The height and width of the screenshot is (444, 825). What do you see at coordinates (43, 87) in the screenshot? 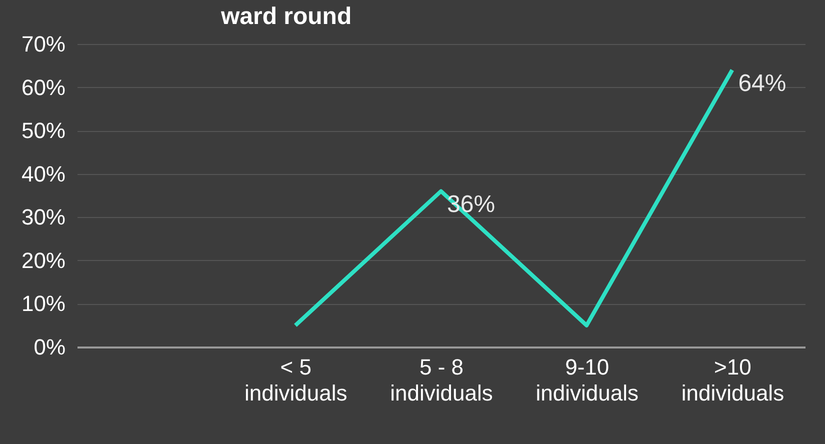
I see `y-tick-label: 60%` at bounding box center [43, 87].